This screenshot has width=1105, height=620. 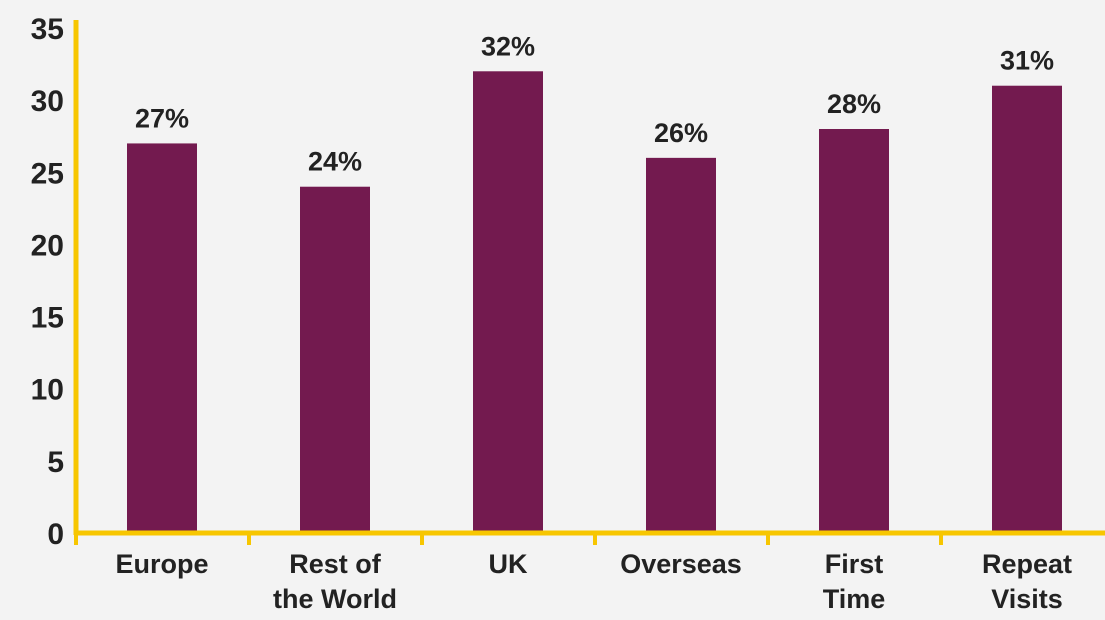 What do you see at coordinates (1027, 599) in the screenshot?
I see `category-label-line: Visits` at bounding box center [1027, 599].